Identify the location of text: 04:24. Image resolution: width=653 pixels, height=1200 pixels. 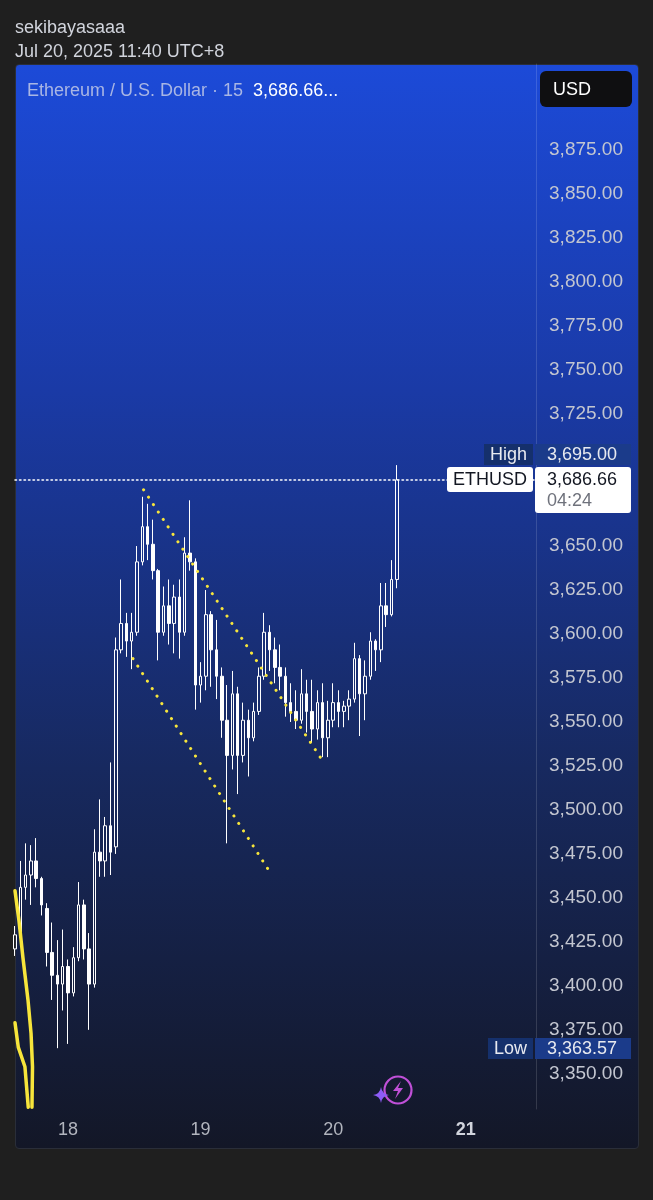
(570, 501).